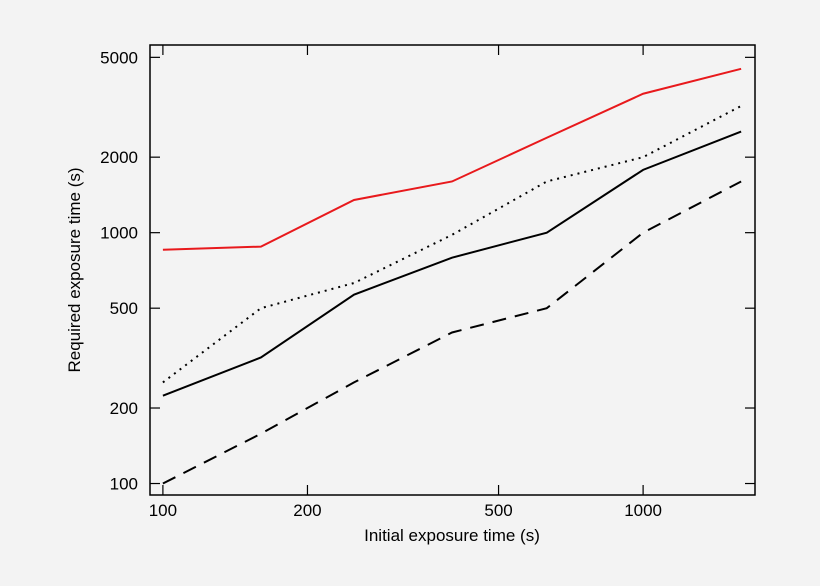  Describe the element at coordinates (498, 510) in the screenshot. I see `x-tick-label: 500` at that location.